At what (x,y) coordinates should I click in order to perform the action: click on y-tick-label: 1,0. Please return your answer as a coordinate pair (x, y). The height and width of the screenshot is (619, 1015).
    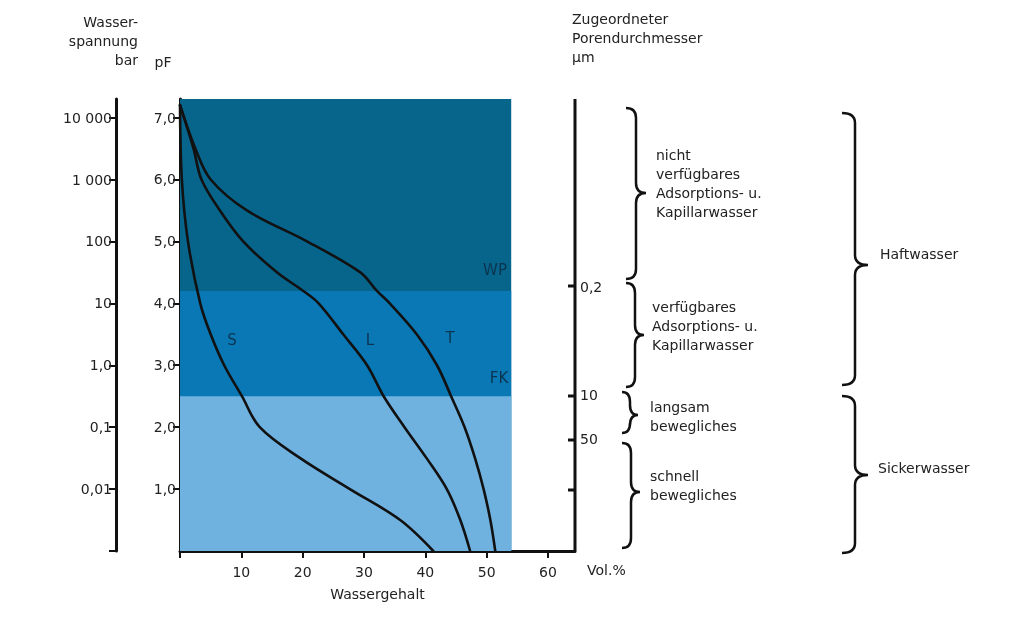
    Looking at the image, I should click on (164, 489).